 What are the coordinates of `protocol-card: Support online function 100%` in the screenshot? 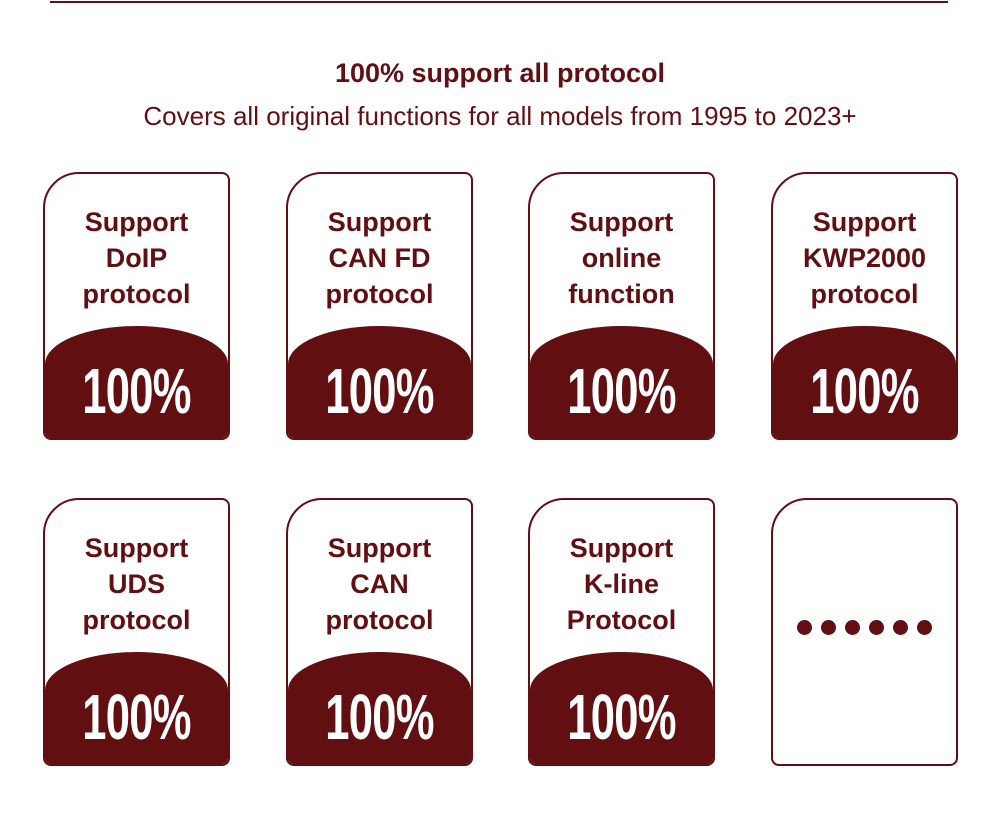 It's located at (621, 306).